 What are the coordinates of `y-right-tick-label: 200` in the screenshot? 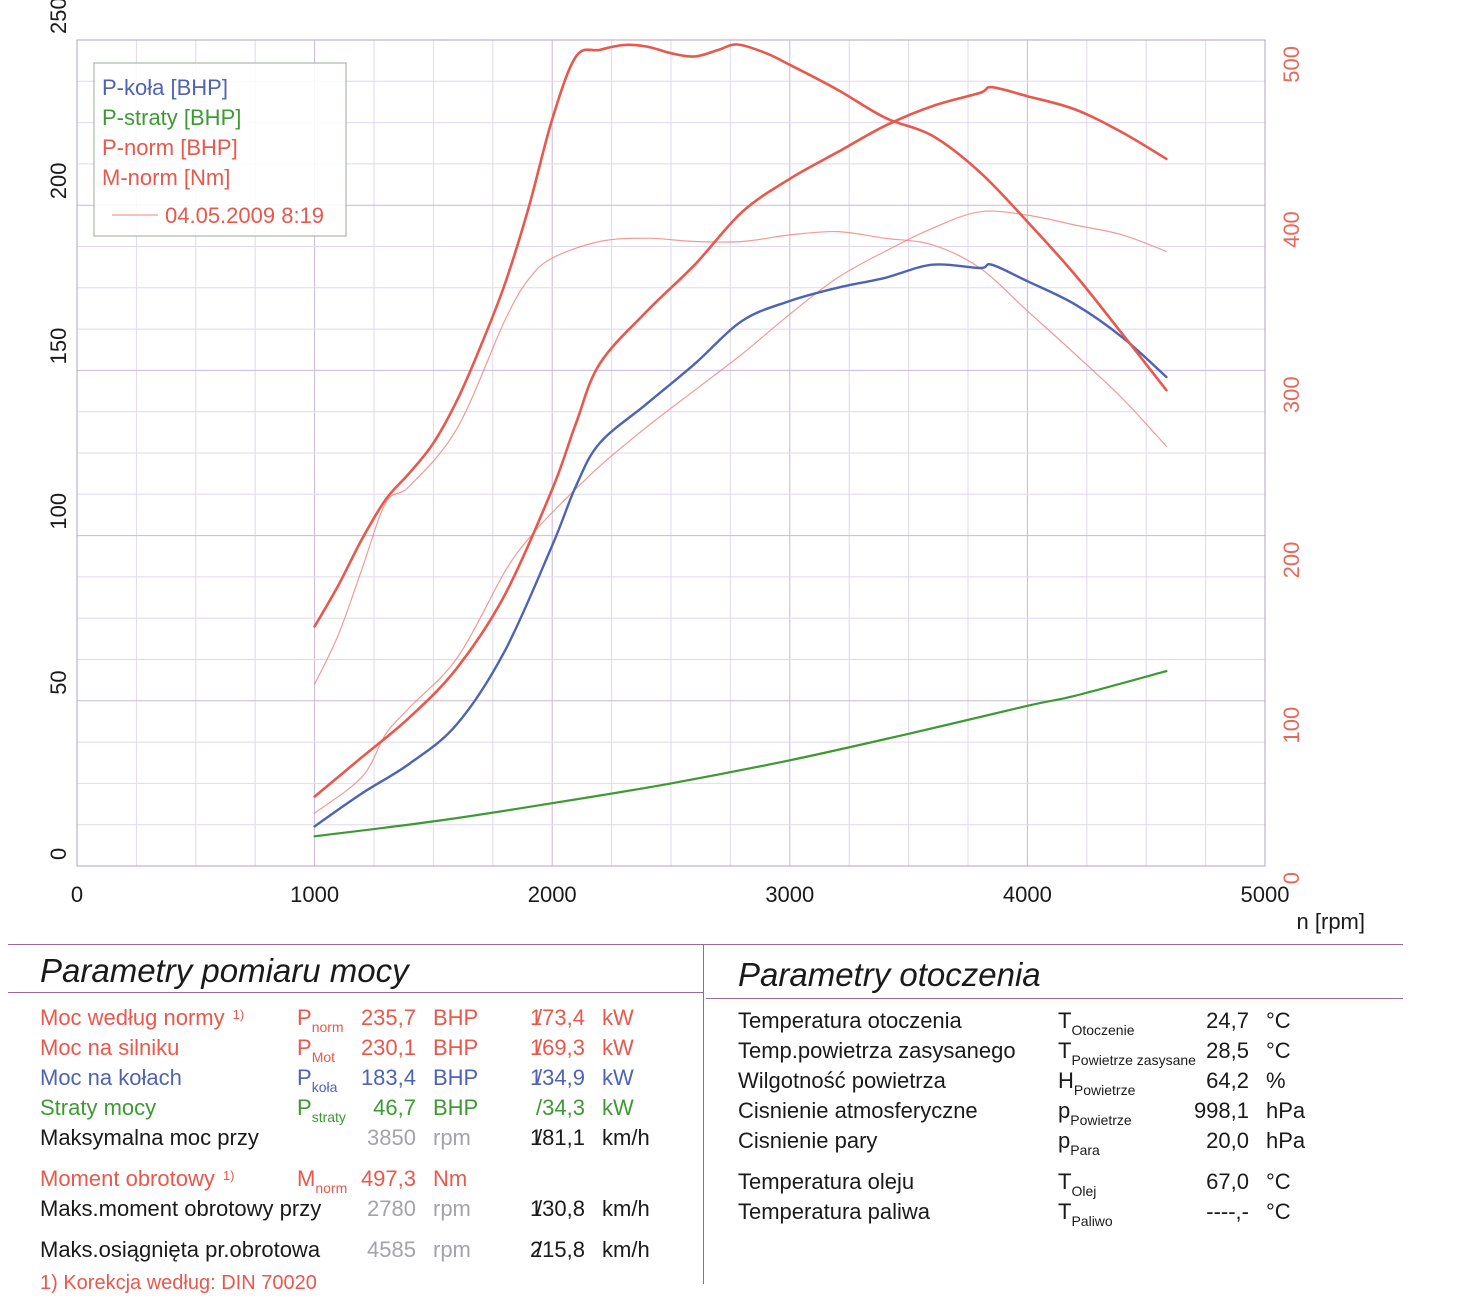 It's located at (1291, 560).